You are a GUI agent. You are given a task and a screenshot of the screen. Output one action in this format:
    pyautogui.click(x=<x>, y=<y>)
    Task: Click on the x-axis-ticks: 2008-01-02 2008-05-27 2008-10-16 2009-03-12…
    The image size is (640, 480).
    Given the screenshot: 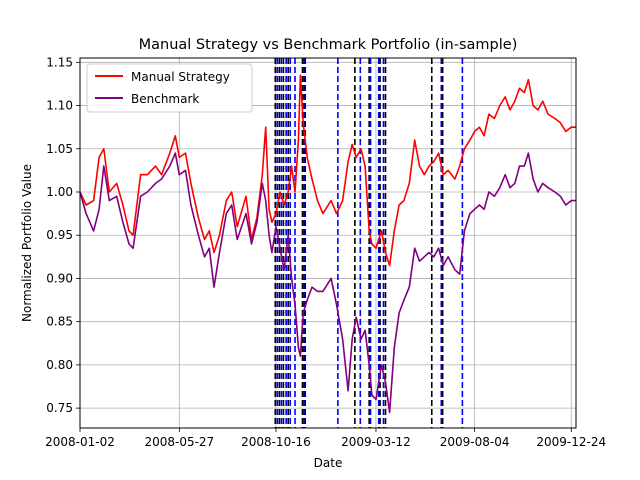 What is the action you would take?
    pyautogui.click(x=325, y=438)
    